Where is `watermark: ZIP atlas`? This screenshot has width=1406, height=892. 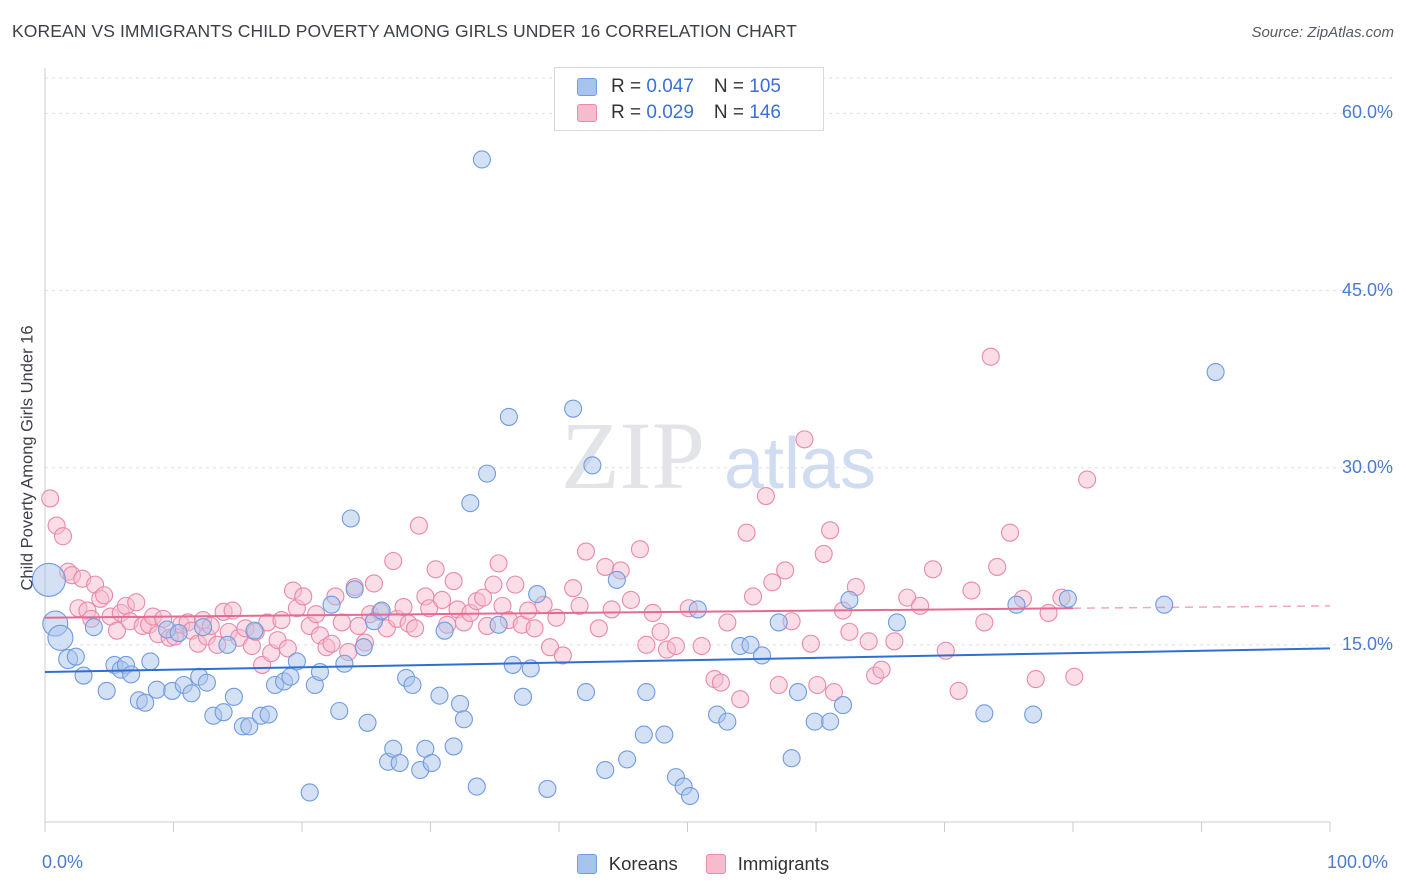 watermark: ZIP atlas is located at coordinates (718, 455).